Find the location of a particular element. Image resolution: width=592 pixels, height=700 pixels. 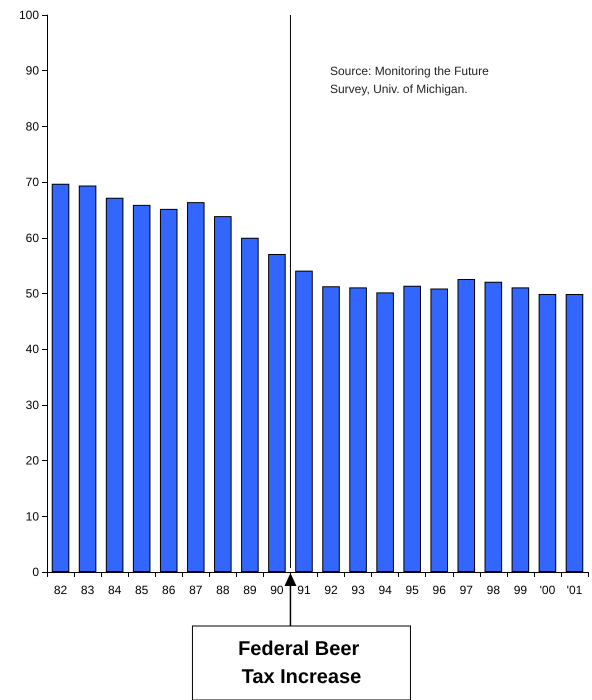

y-tick-label: 50 is located at coordinates (33, 293).